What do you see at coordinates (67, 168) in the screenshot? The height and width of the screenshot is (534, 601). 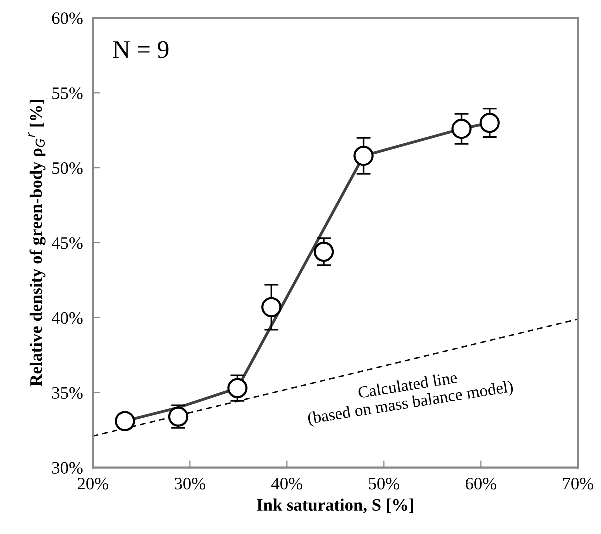 I see `y-tick-label: 50%` at bounding box center [67, 168].